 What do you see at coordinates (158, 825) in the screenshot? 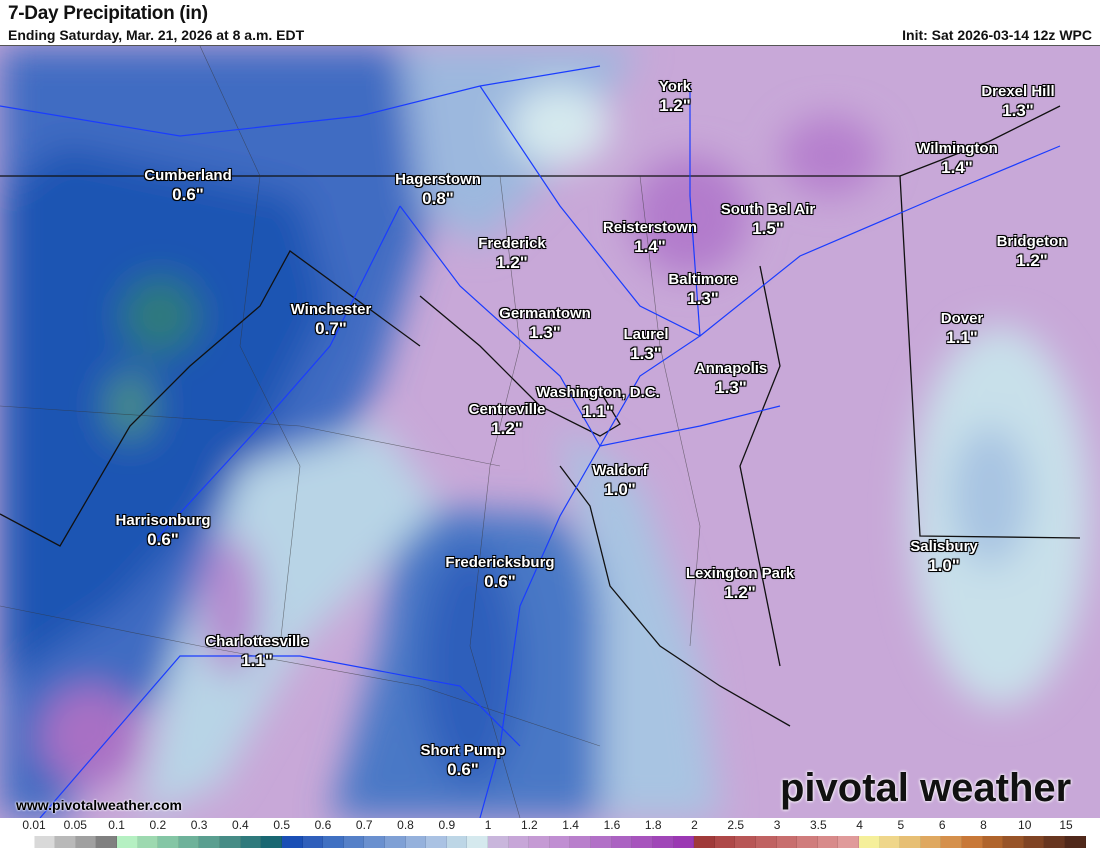
I see `legend-label: 0.2` at bounding box center [158, 825].